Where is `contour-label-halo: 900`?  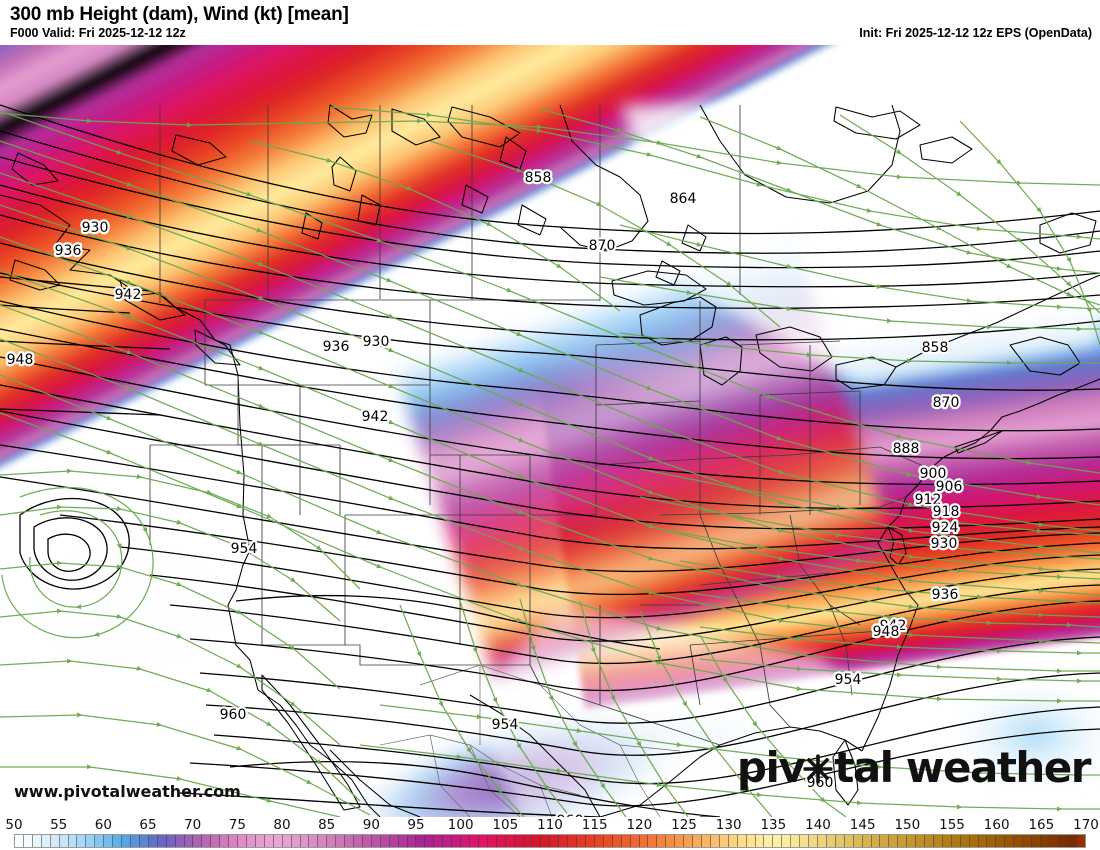 contour-label-halo: 900 is located at coordinates (933, 474).